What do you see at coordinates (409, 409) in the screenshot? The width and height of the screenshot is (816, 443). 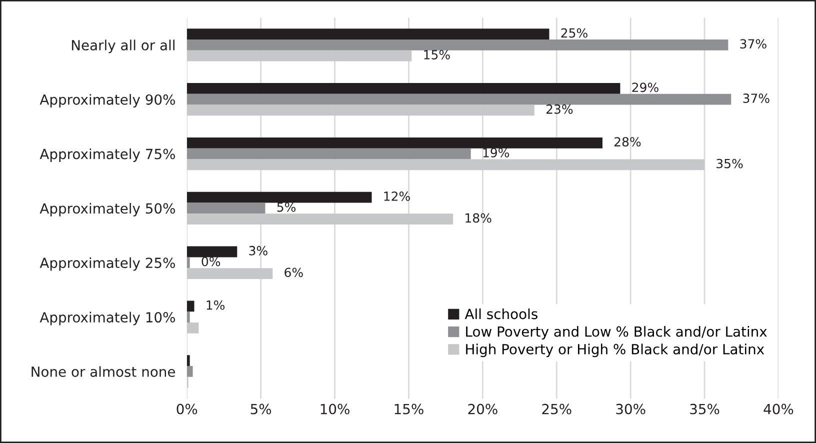 I see `x-tick-label: 15%` at bounding box center [409, 409].